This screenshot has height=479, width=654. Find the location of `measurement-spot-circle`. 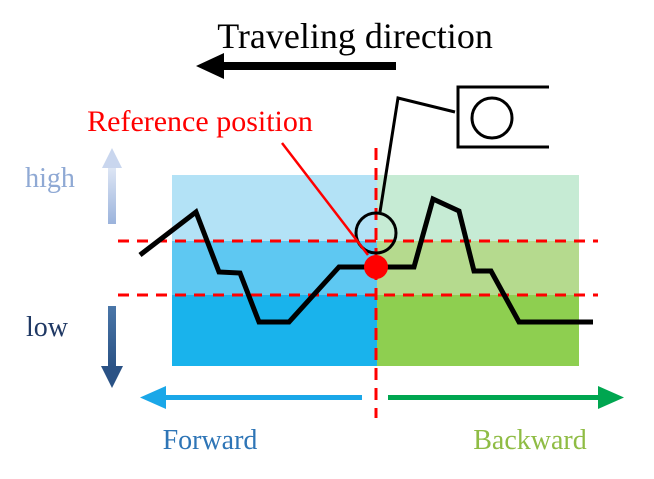

measurement-spot-circle is located at coordinates (376, 233).